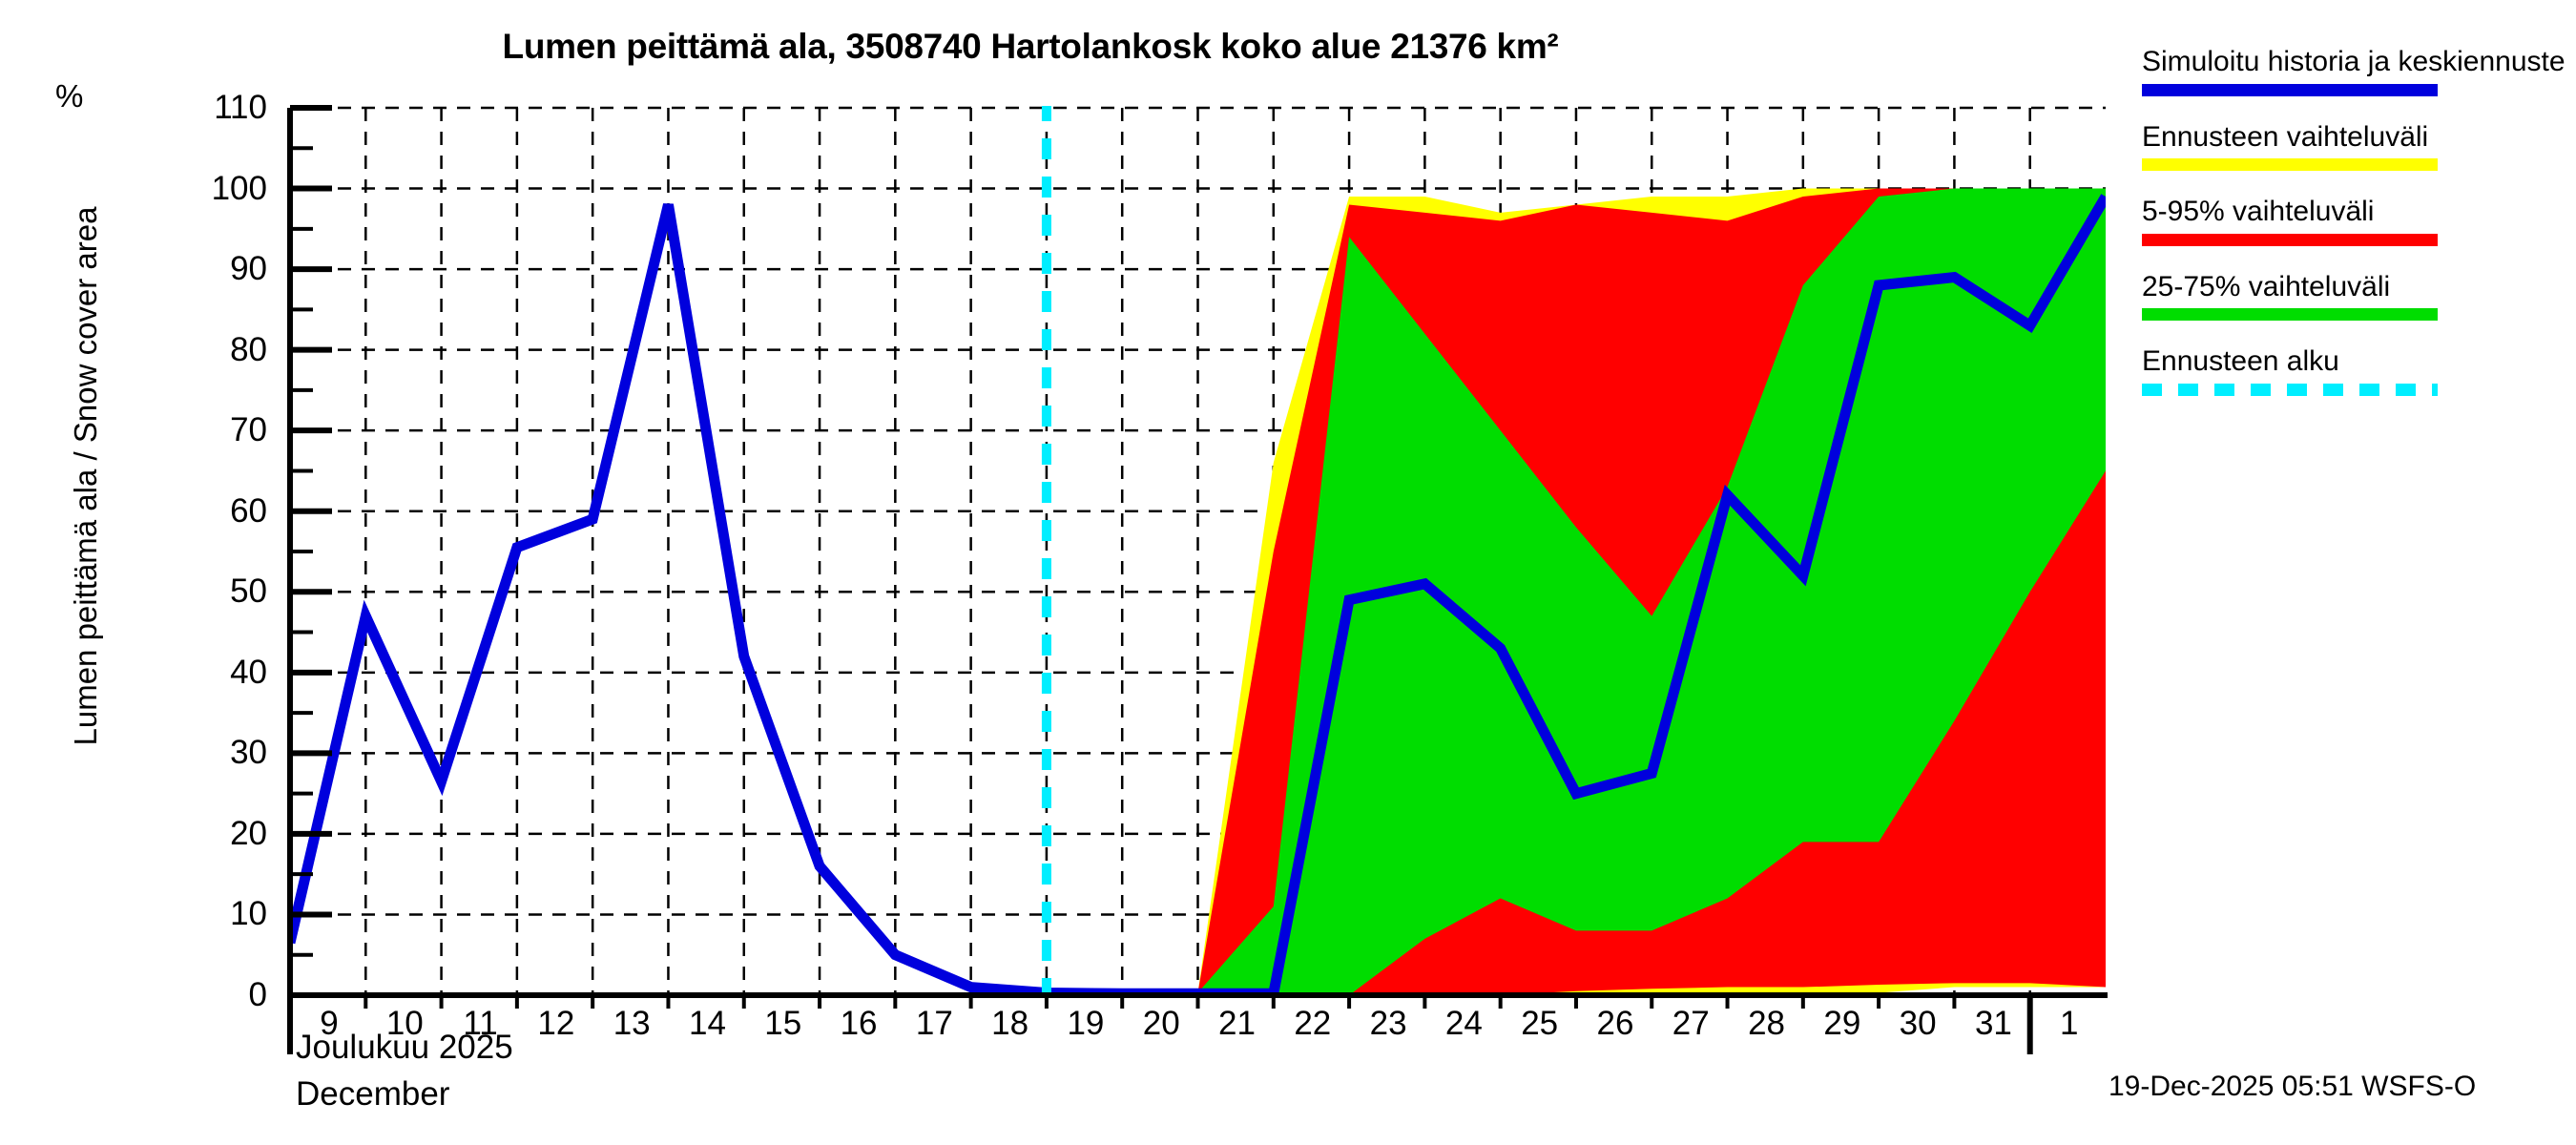 This screenshot has height=1145, width=2576. Describe the element at coordinates (248, 753) in the screenshot. I see `y-tick-label: 30` at that location.